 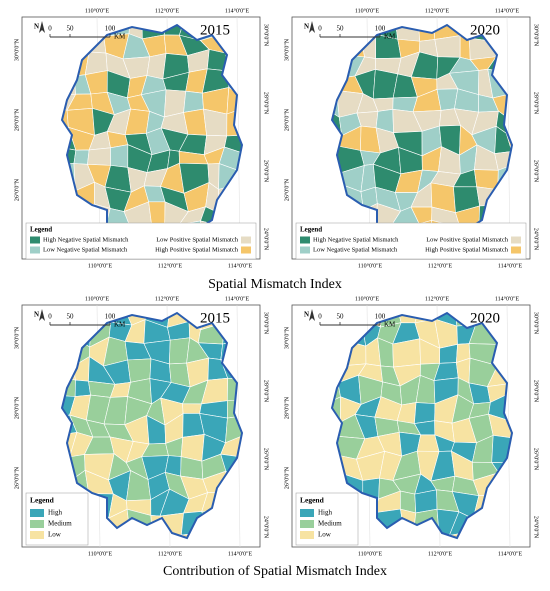 What do you see at coordinates (275, 284) in the screenshot?
I see `section-caption: Spatial Mismatch Index` at bounding box center [275, 284].